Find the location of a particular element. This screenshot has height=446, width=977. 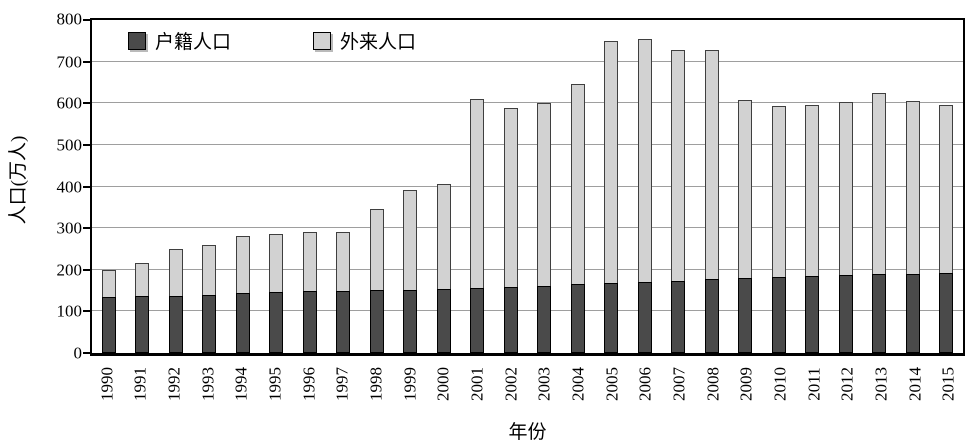

bar-cell-2006 is located at coordinates (645, 186).